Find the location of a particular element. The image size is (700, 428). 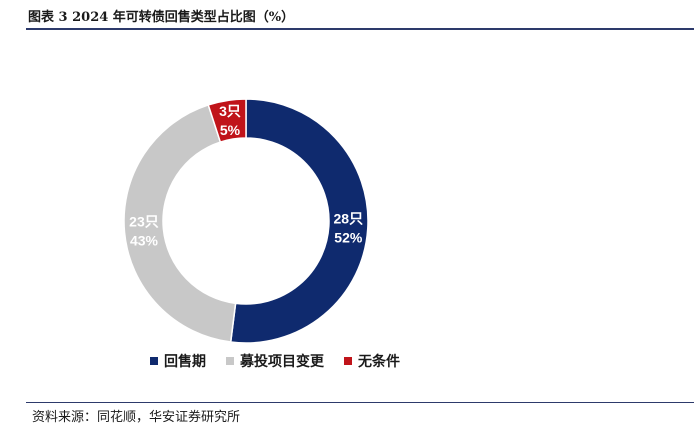

slice-percent-label: 5% is located at coordinates (230, 130).